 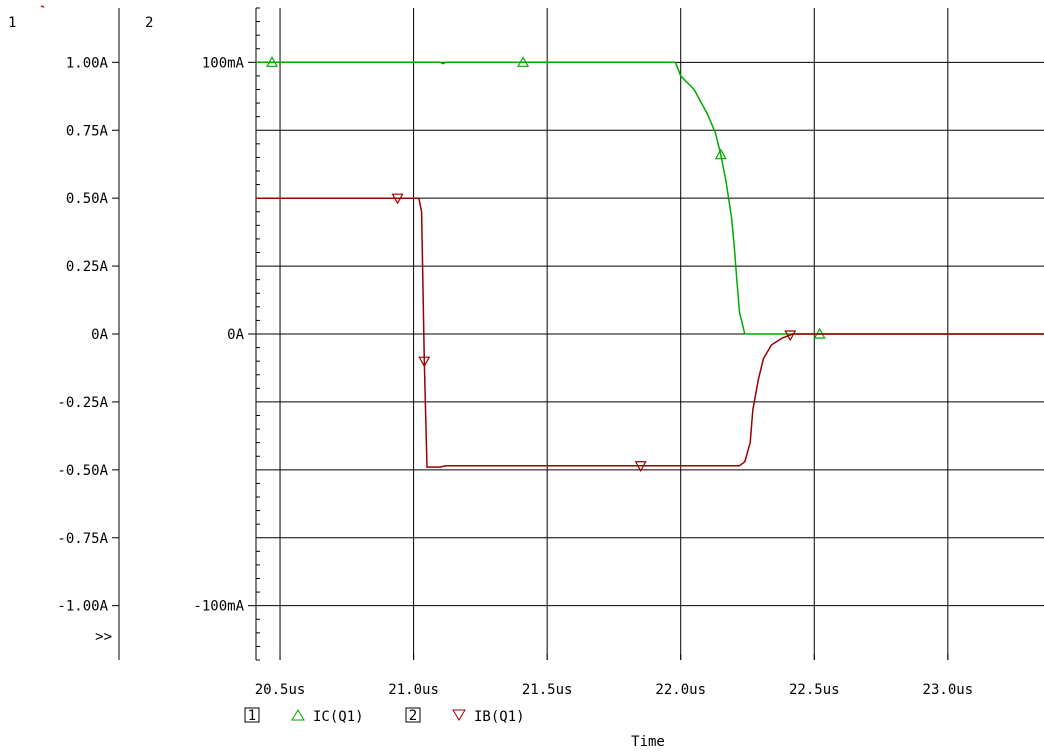 I want to click on legend: 1 IC(Q1) 2 IB(Q1), so click(x=384, y=716).